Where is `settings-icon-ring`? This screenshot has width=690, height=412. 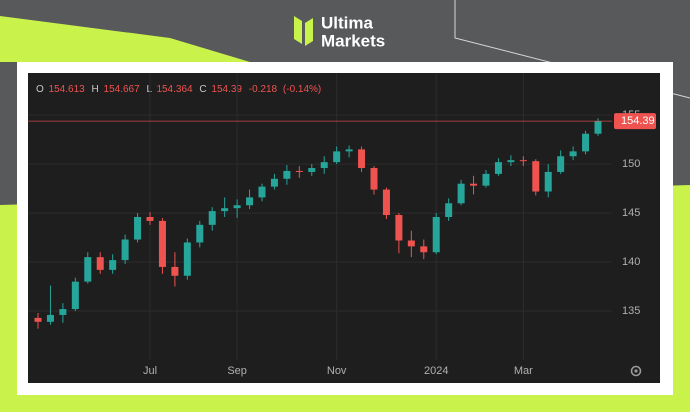
settings-icon-ring is located at coordinates (636, 371).